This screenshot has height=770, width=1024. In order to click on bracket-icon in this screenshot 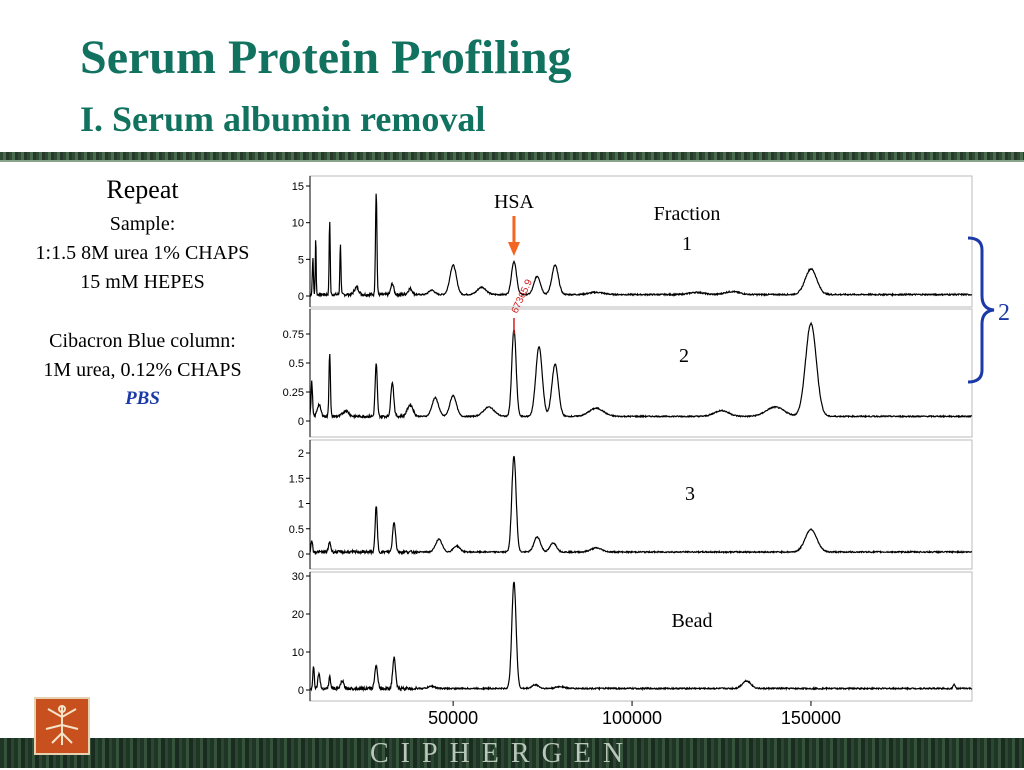, I will do `click(981, 310)`.